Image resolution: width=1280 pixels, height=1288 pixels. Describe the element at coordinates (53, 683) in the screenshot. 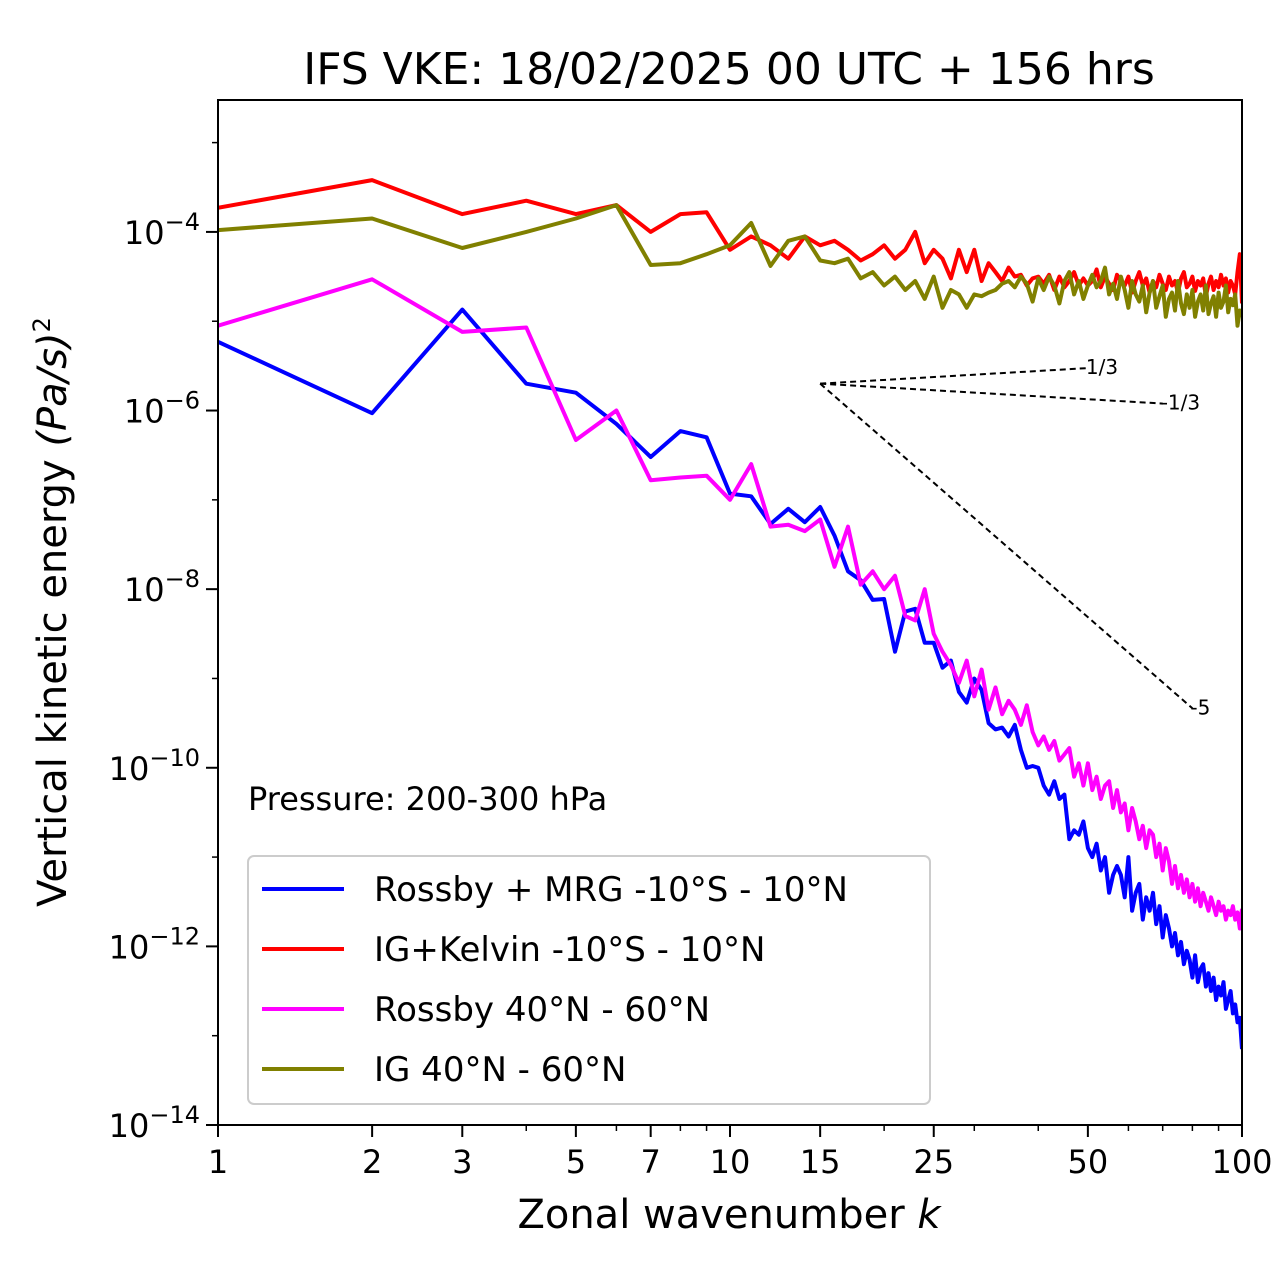

I see `y-axis-label-text: Vertical kinetic energy` at that location.